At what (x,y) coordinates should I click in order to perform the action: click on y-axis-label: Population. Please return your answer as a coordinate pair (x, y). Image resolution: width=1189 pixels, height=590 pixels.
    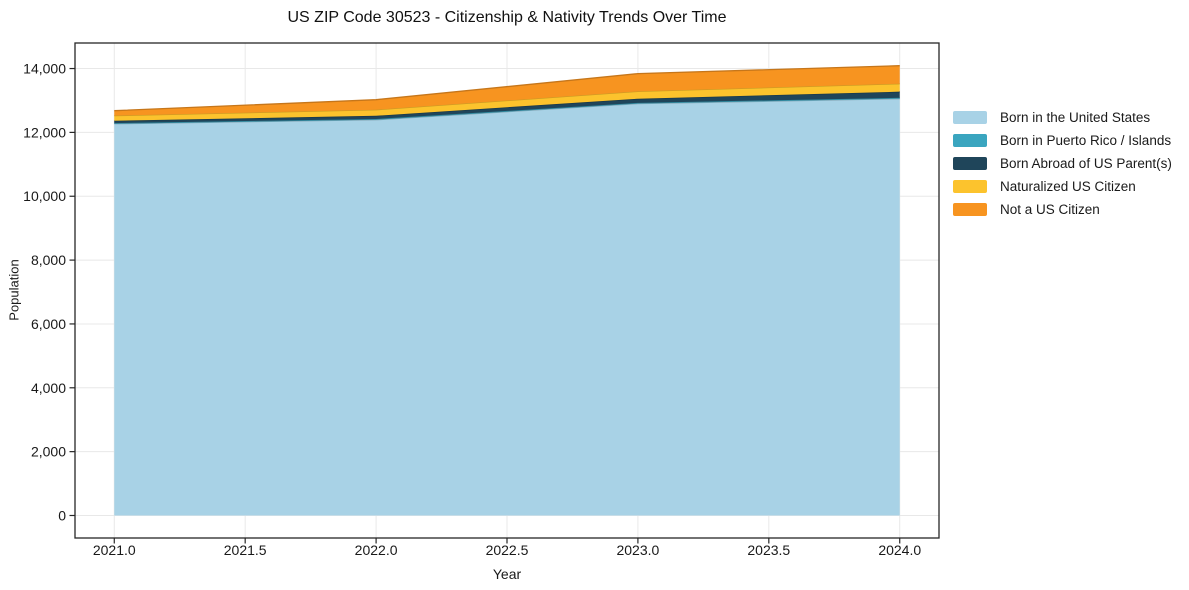
    Looking at the image, I should click on (14, 290).